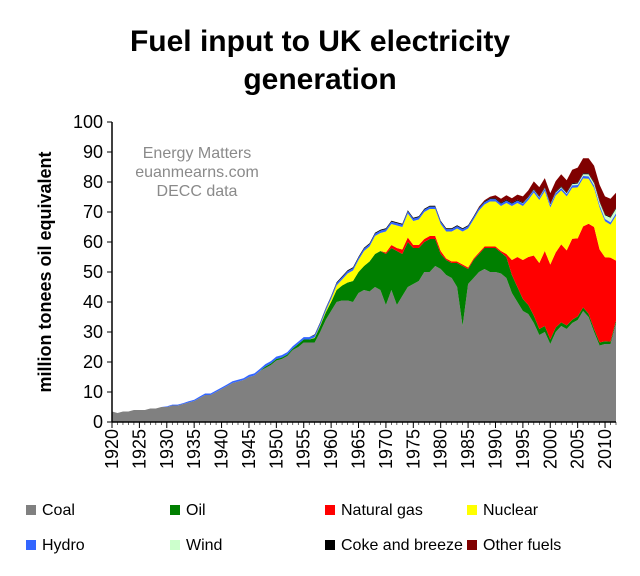  I want to click on y-tick-labels: 0 10 20 30 40 50 60 70 80 90 100, so click(92, 272).